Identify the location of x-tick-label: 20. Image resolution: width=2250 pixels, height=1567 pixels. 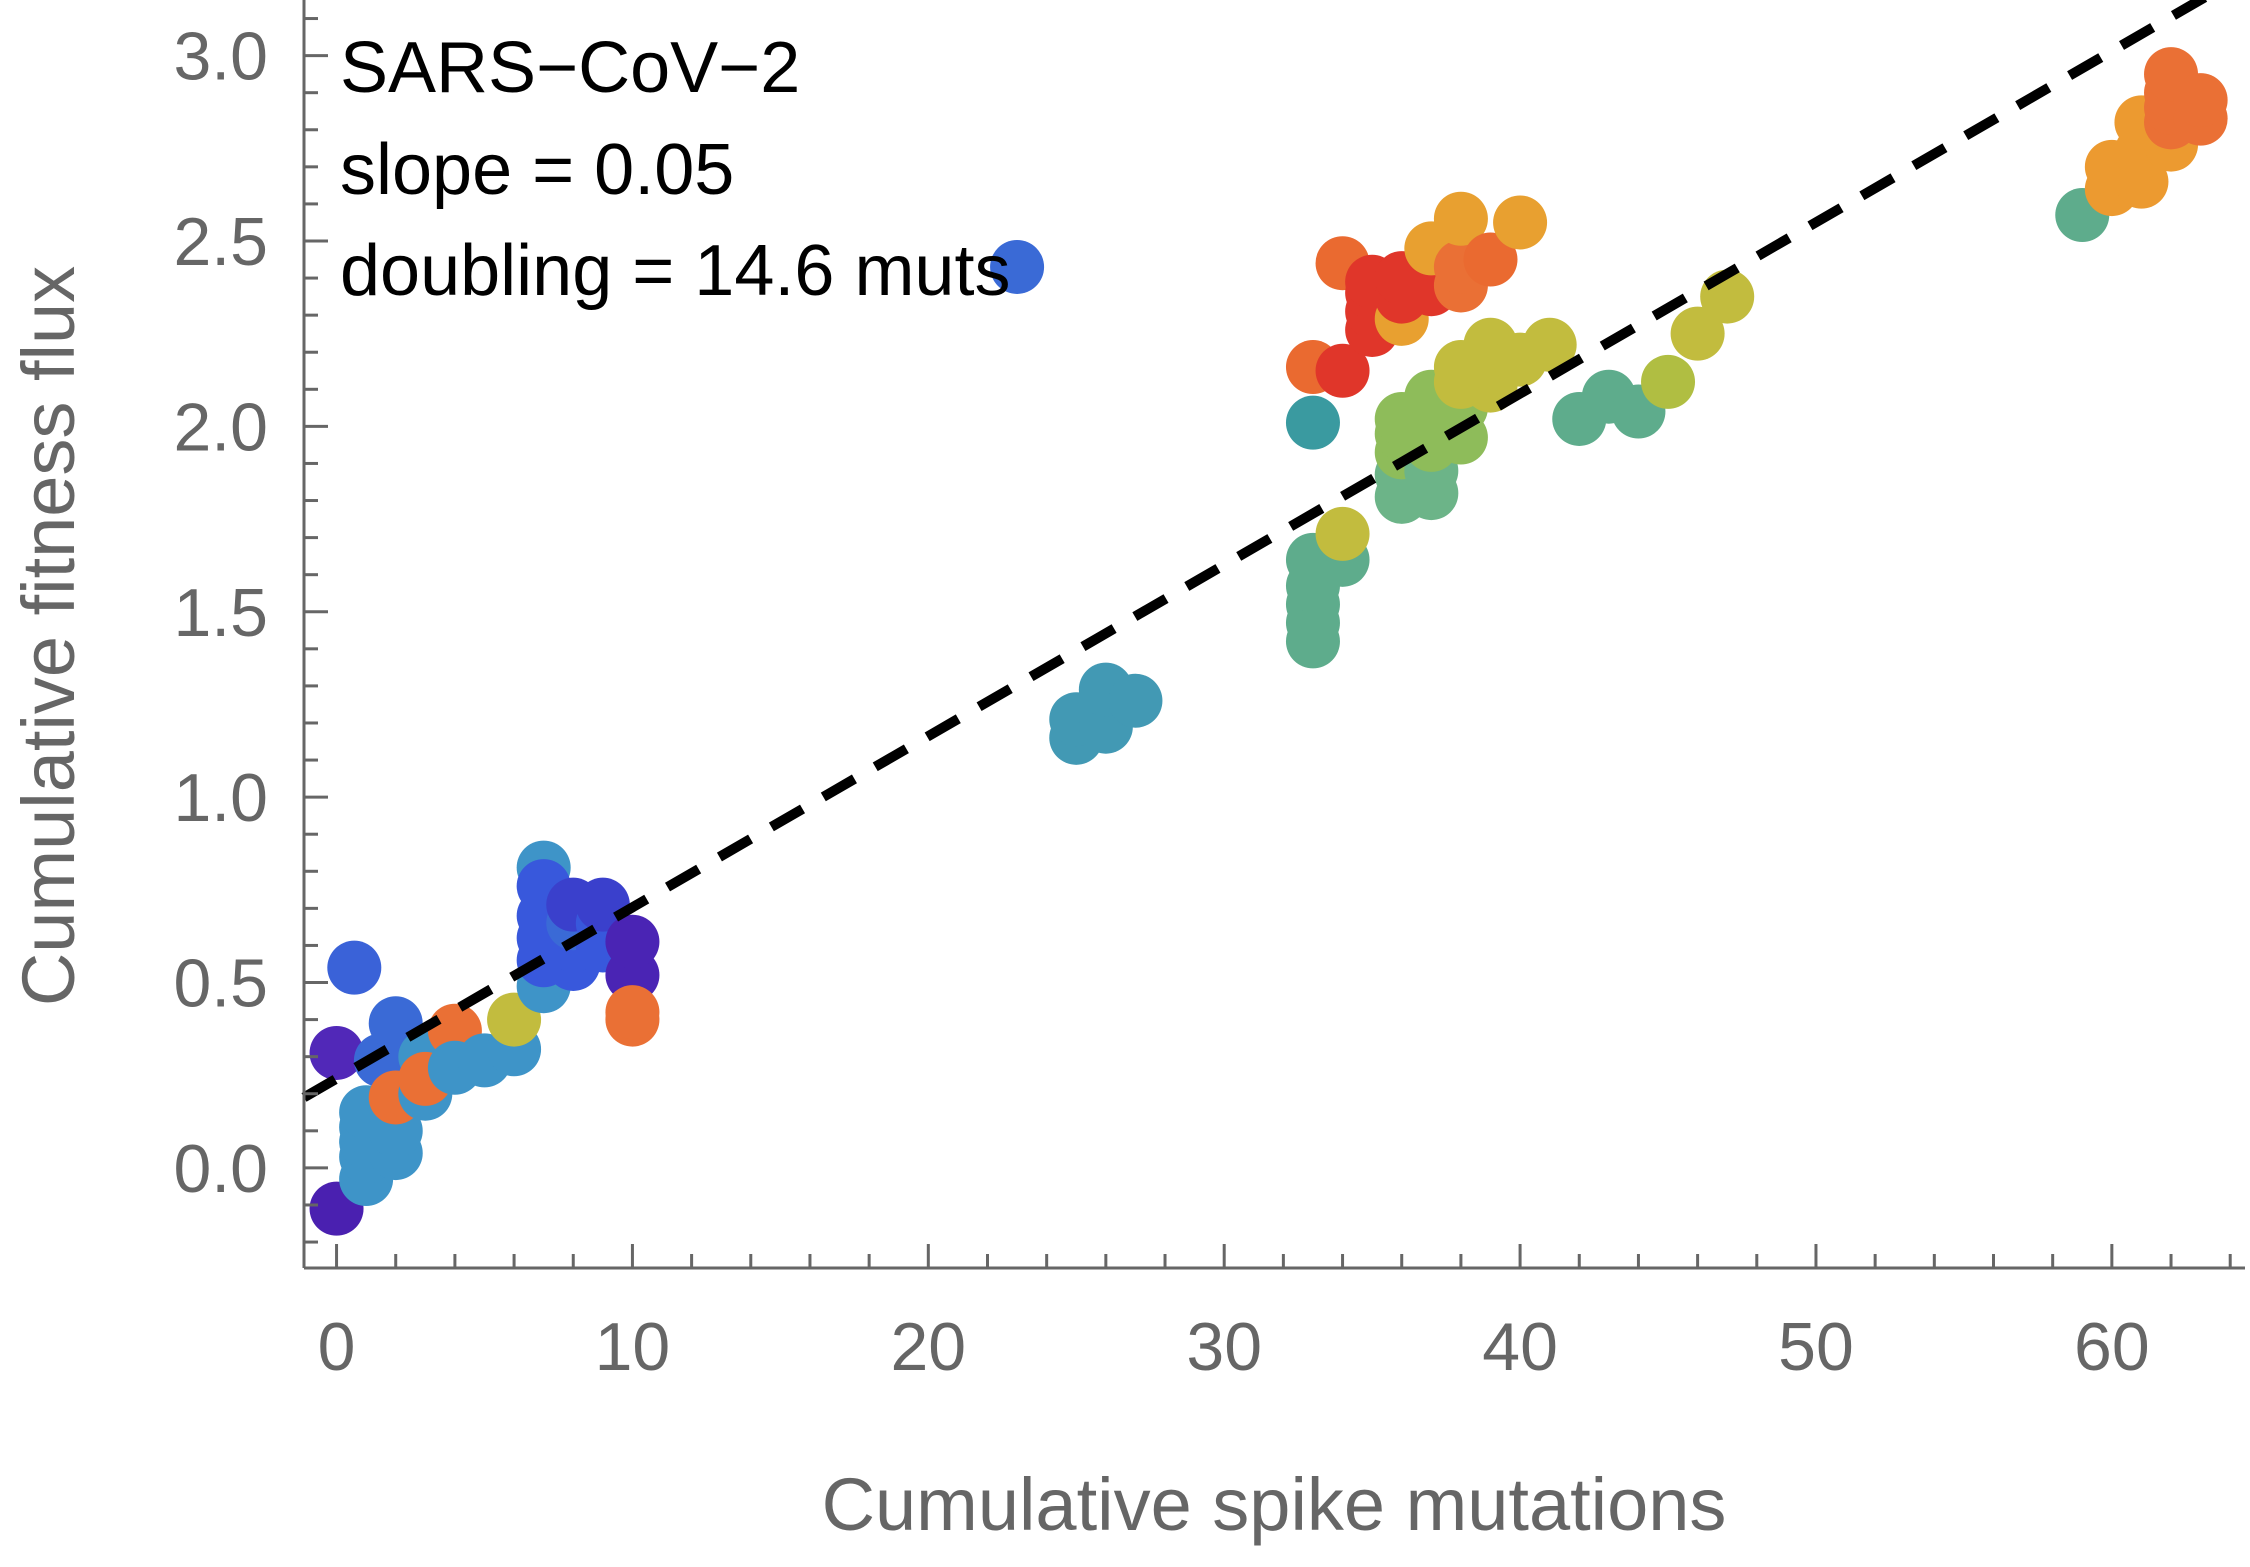
(928, 1347).